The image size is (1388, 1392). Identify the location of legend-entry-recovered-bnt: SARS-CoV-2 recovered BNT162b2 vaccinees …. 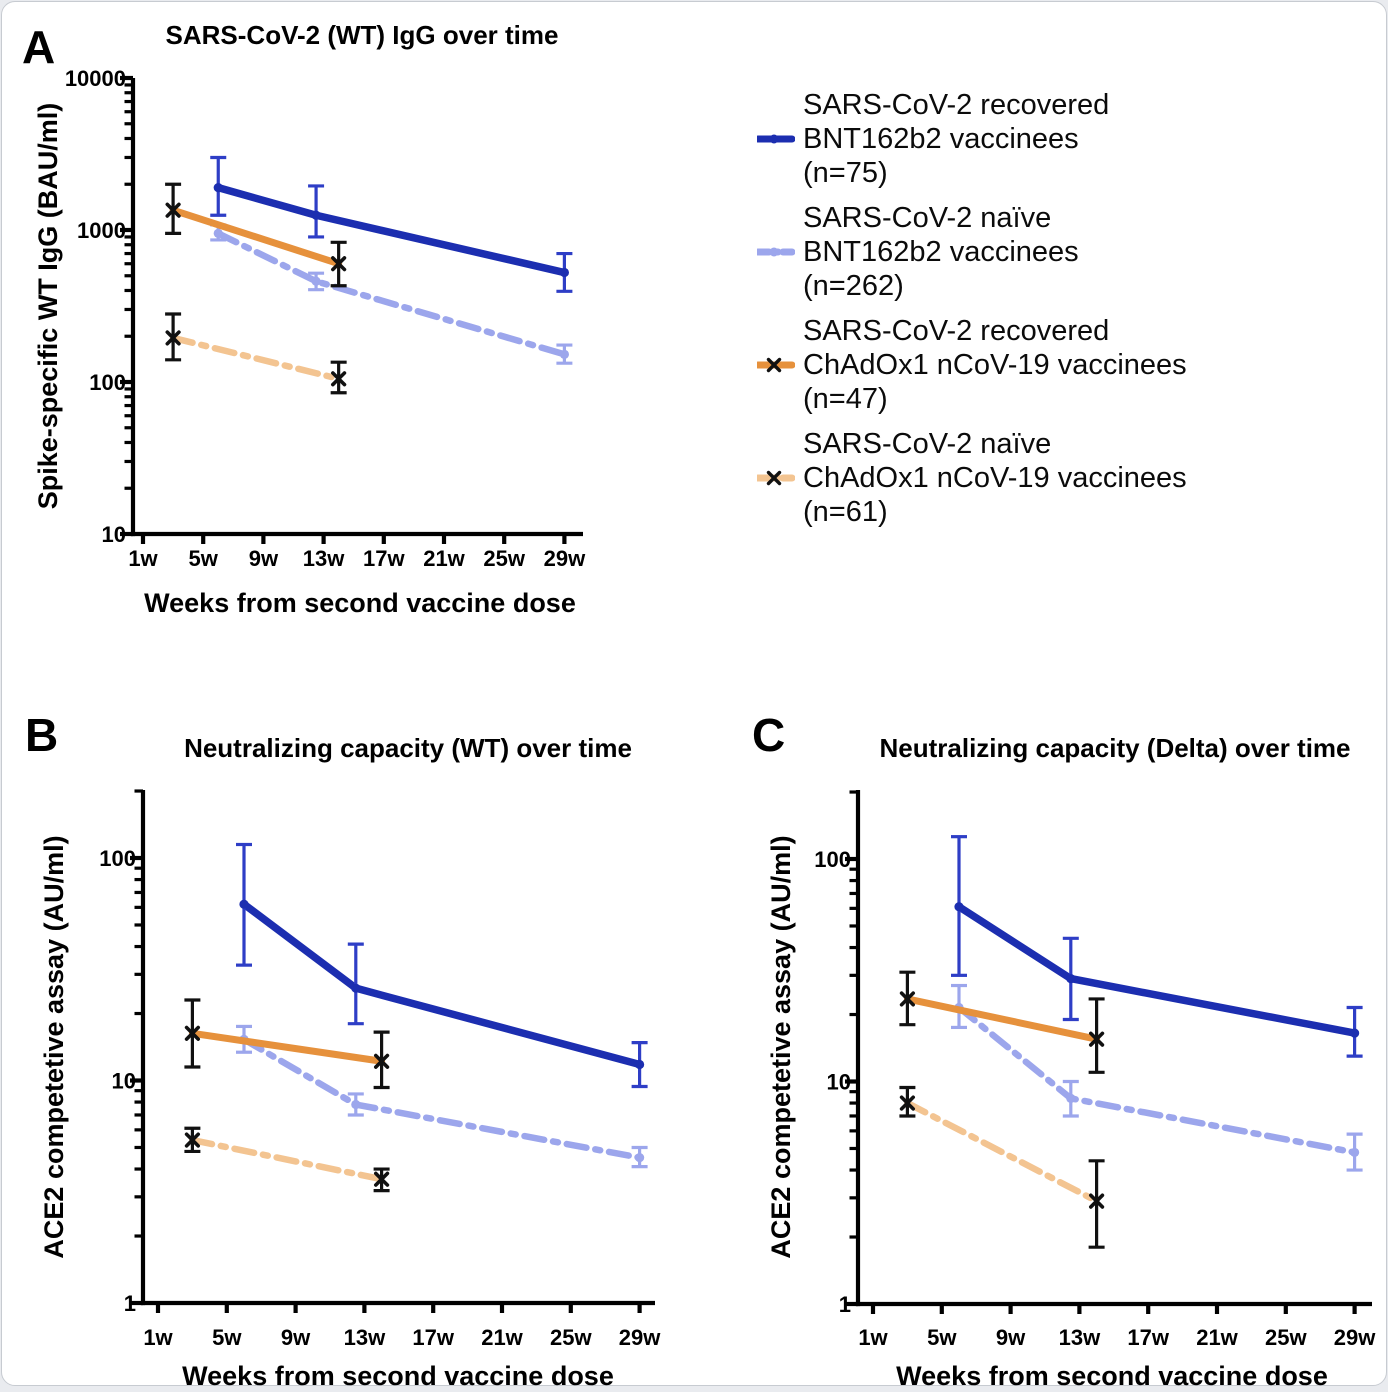
(977, 139).